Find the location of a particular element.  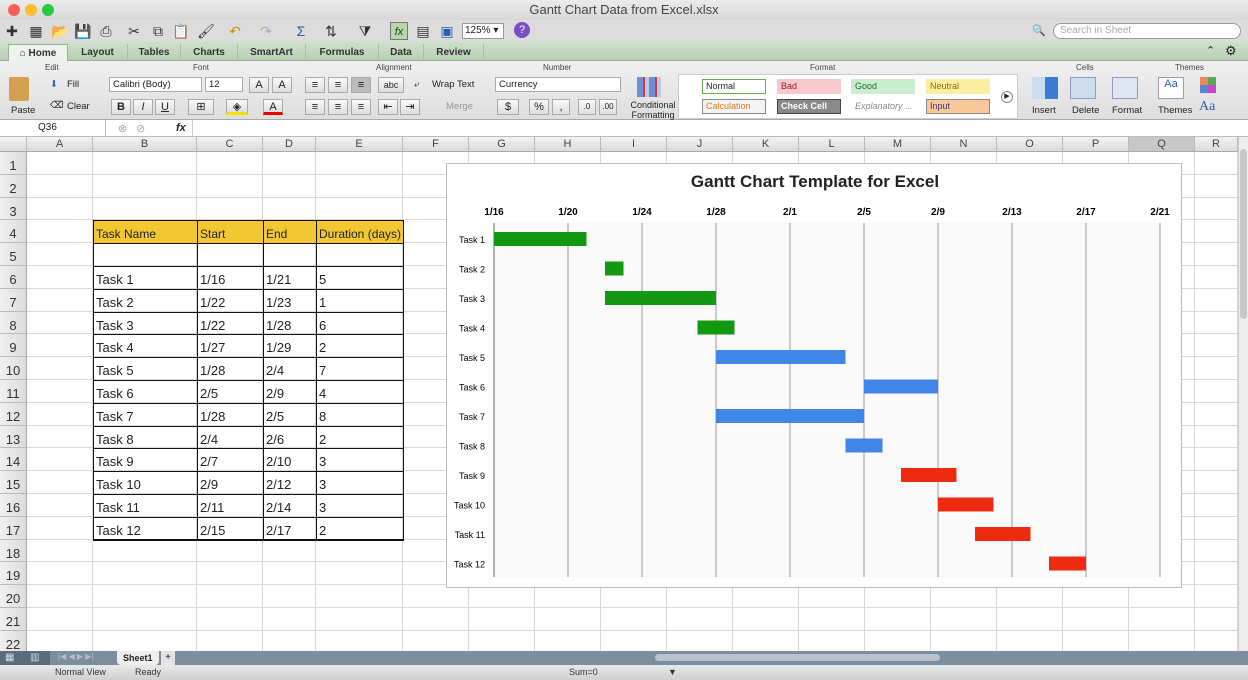

table-cell: 2/15 is located at coordinates (213, 530).